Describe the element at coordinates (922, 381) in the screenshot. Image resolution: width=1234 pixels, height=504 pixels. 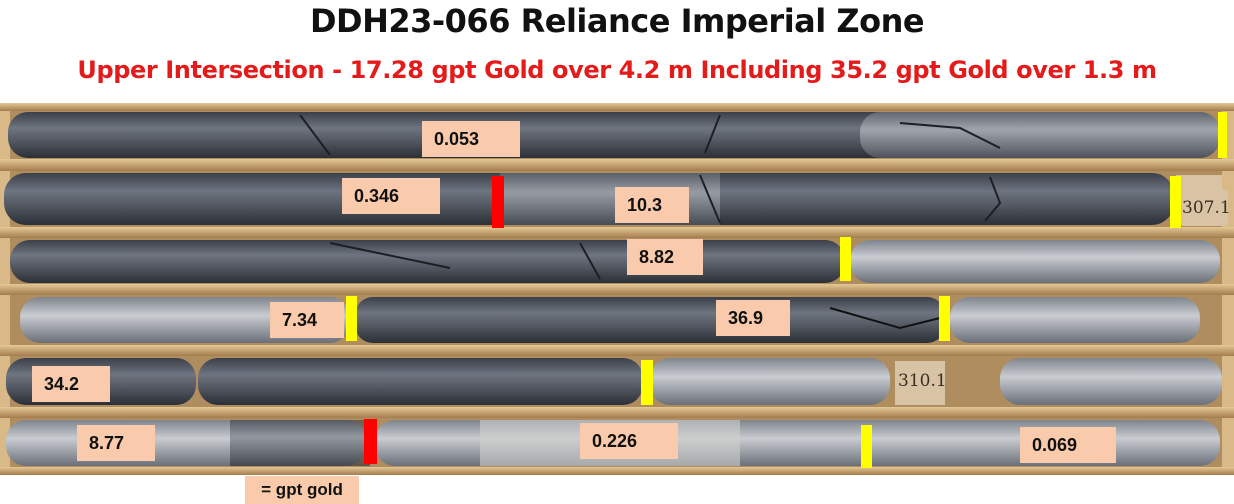
I see `depth-tag: 310.1` at that location.